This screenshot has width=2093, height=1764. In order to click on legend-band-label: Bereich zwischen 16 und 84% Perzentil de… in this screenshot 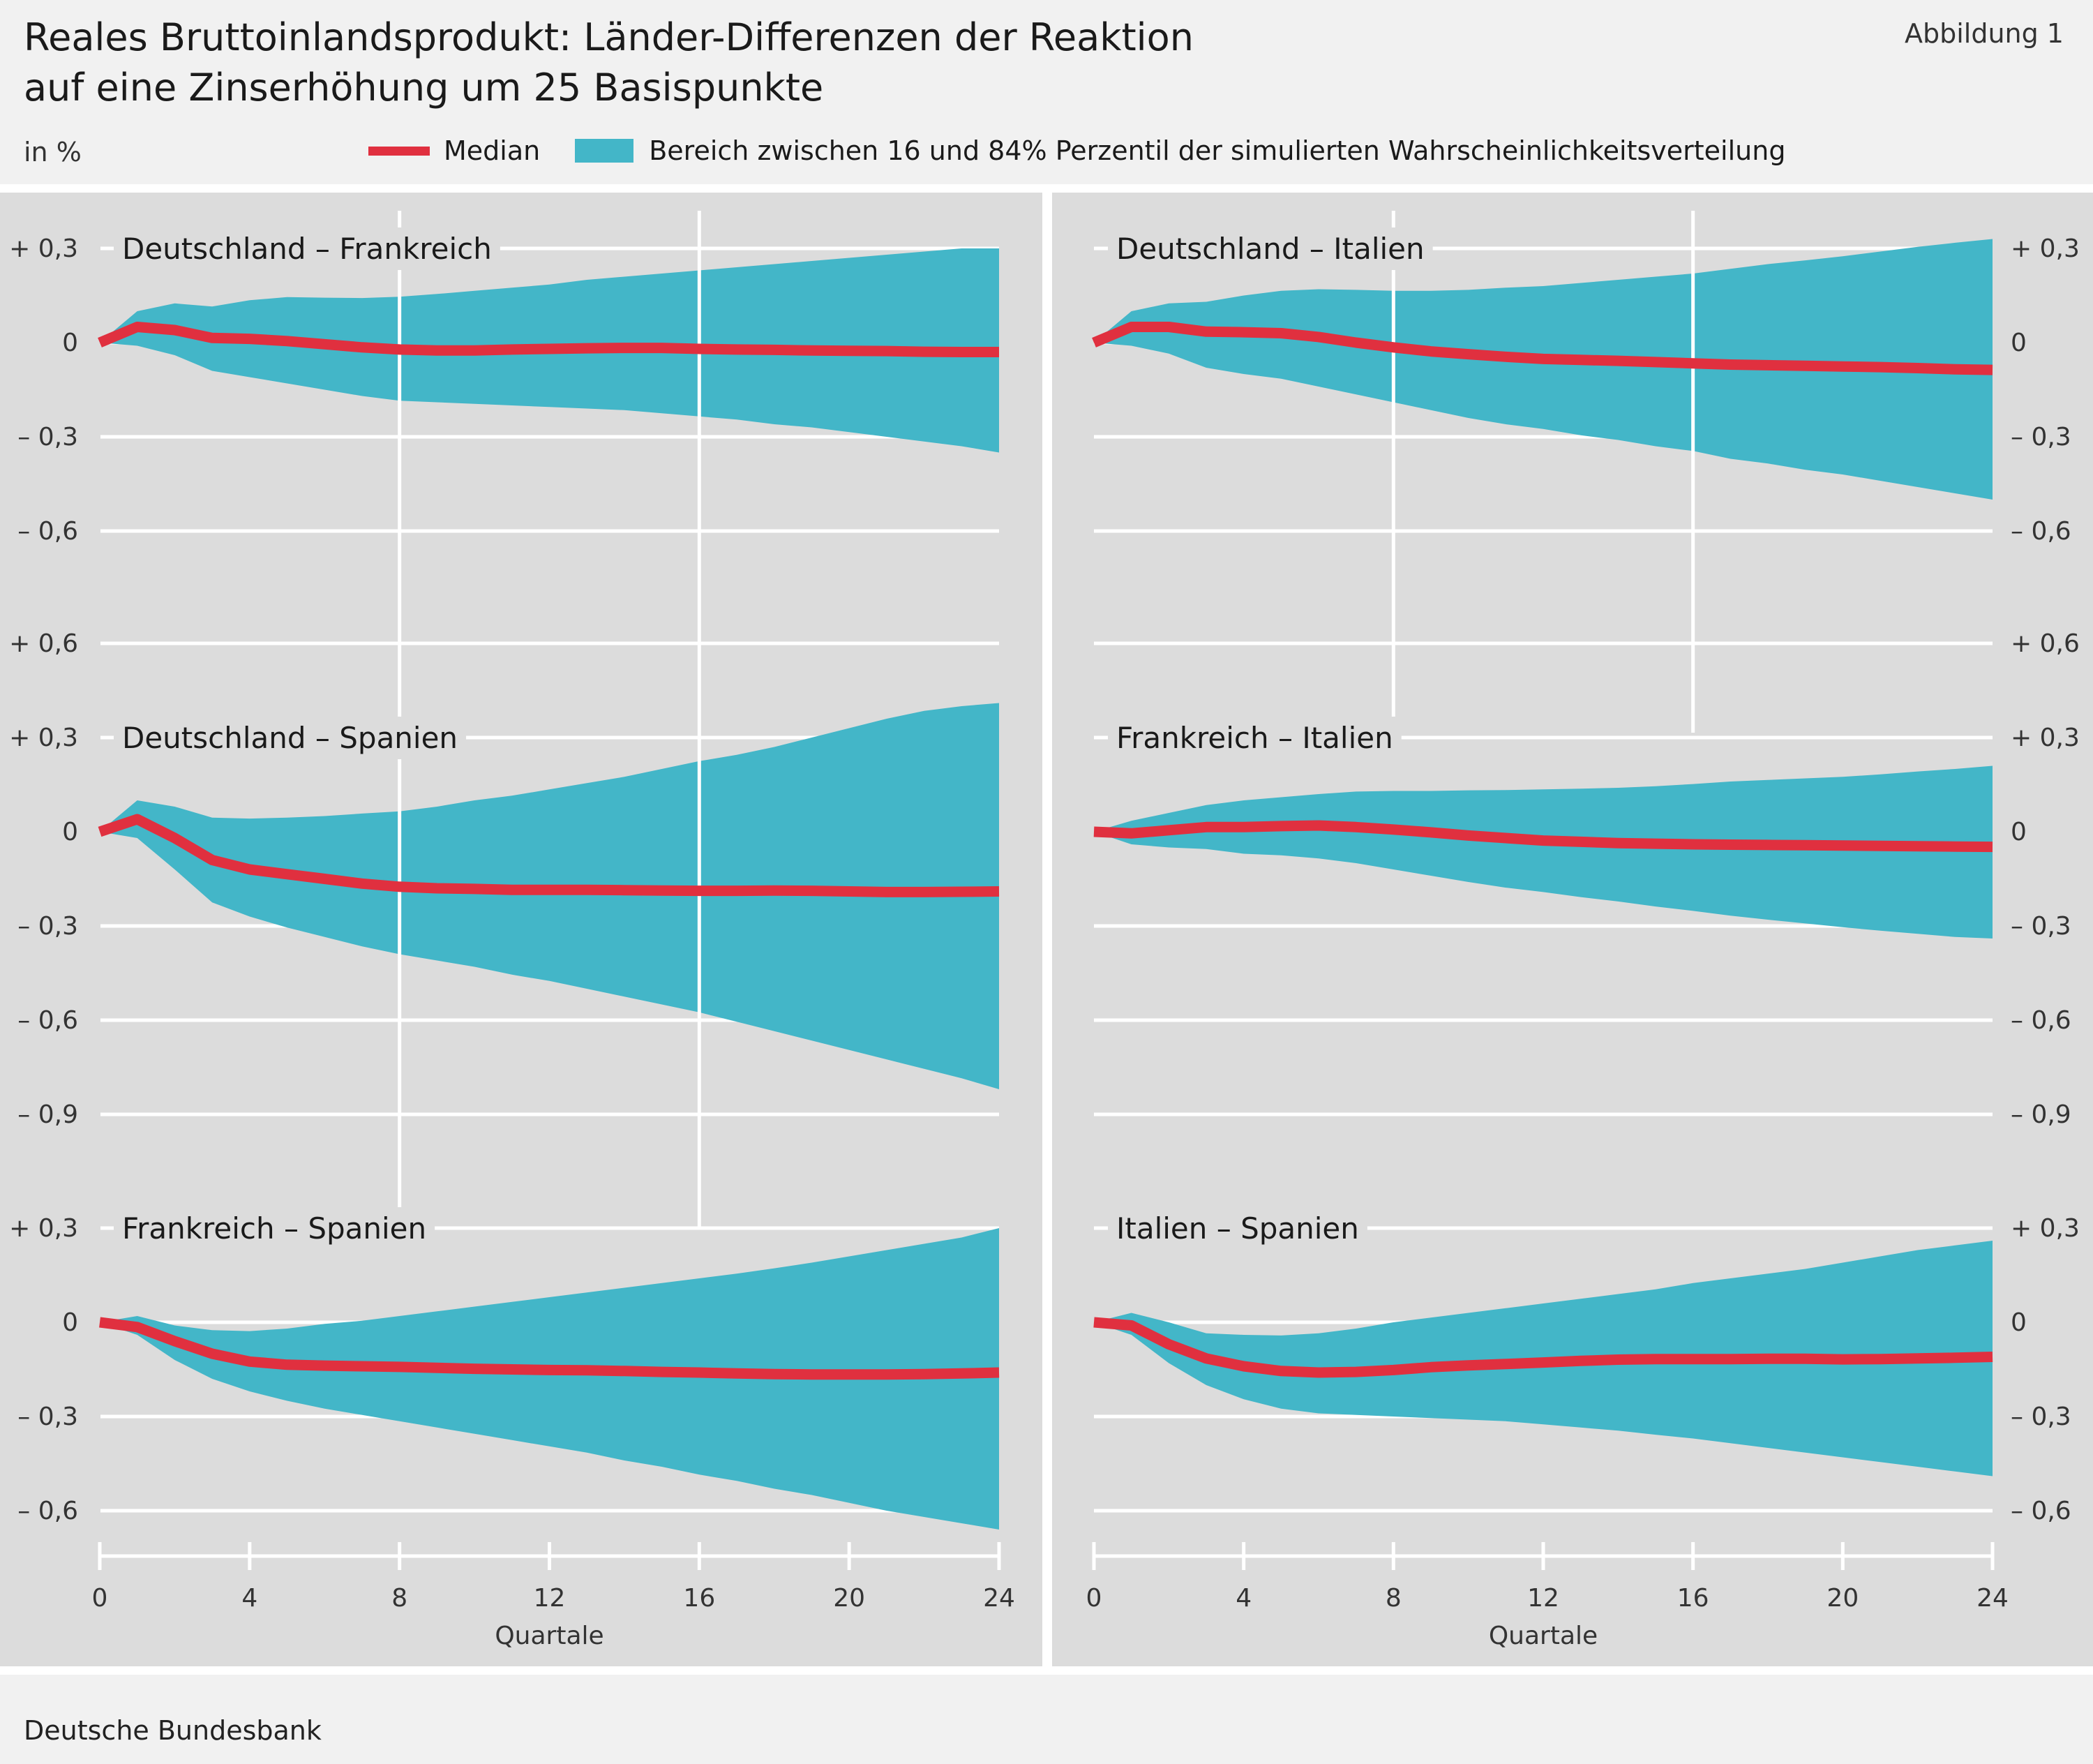, I will do `click(1217, 151)`.